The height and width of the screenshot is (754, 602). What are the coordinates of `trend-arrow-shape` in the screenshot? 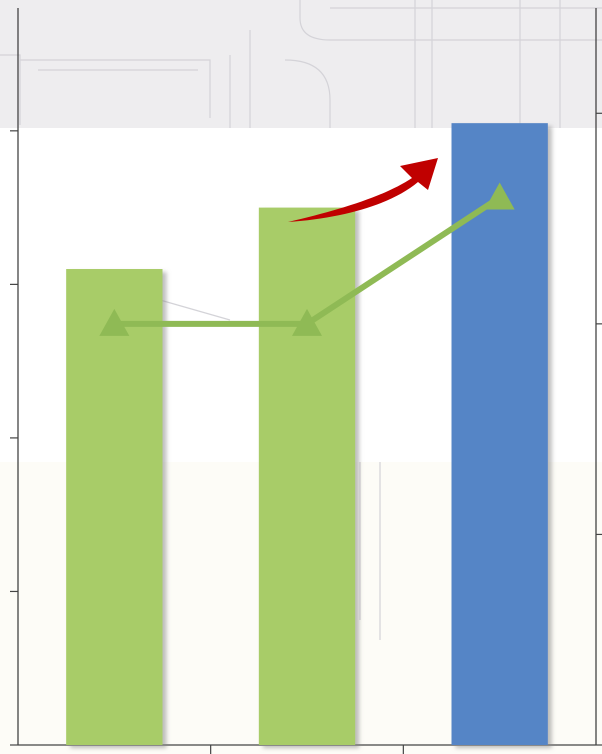 It's located at (363, 190).